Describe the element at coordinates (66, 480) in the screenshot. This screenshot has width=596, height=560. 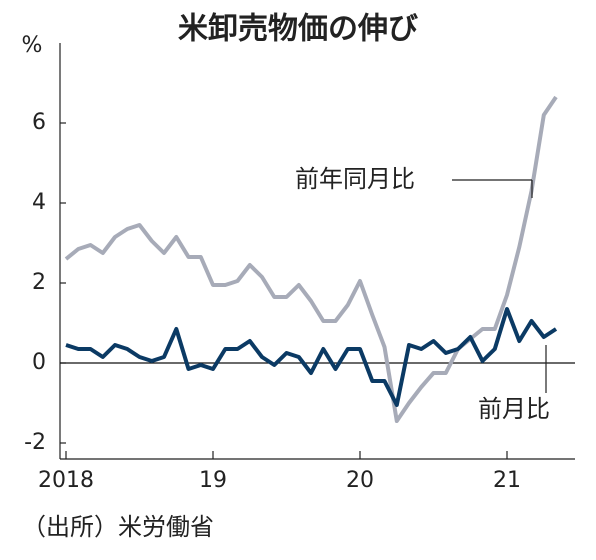
I see `x-tick-label: 2018` at that location.